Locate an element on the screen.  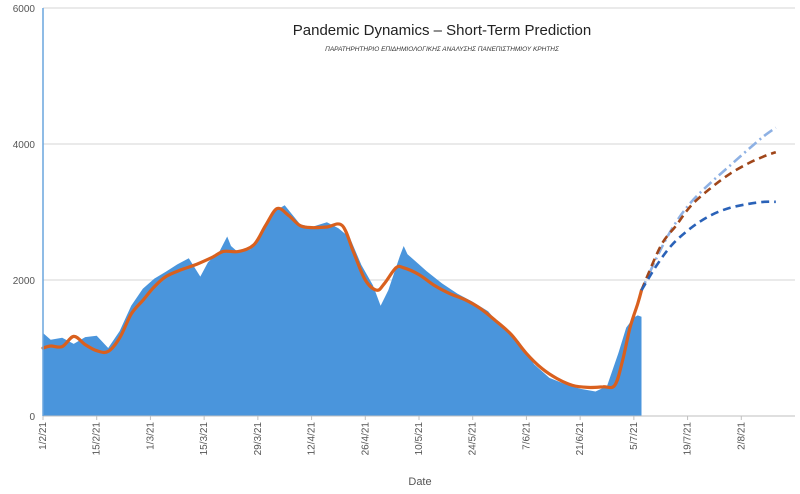
y-tick-label: 6000 is located at coordinates (24, 9).